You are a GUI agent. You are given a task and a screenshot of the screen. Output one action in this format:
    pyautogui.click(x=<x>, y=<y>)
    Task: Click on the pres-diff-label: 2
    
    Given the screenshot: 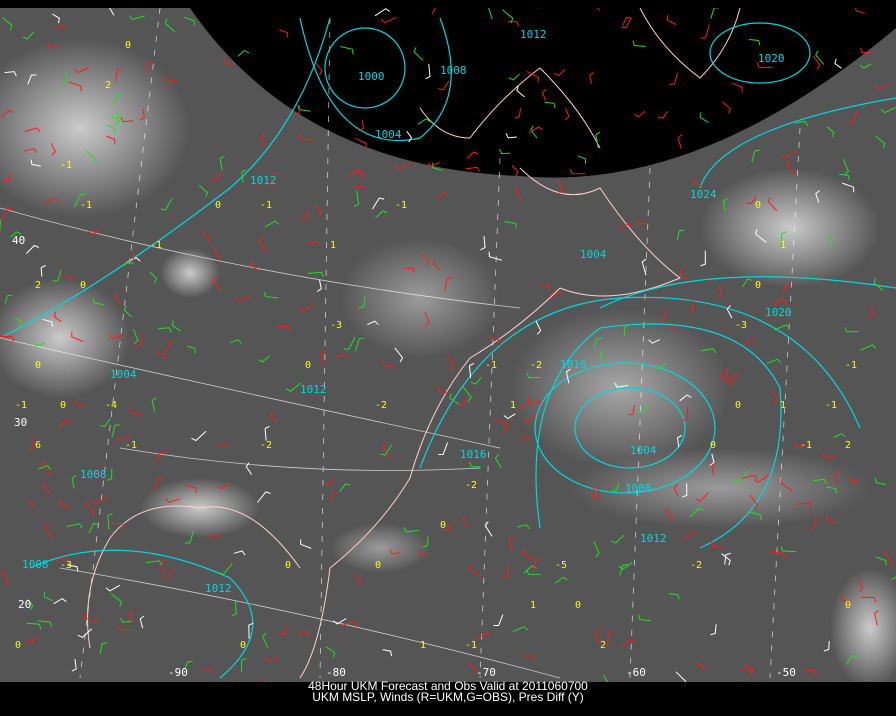 What is the action you would take?
    pyautogui.click(x=603, y=645)
    